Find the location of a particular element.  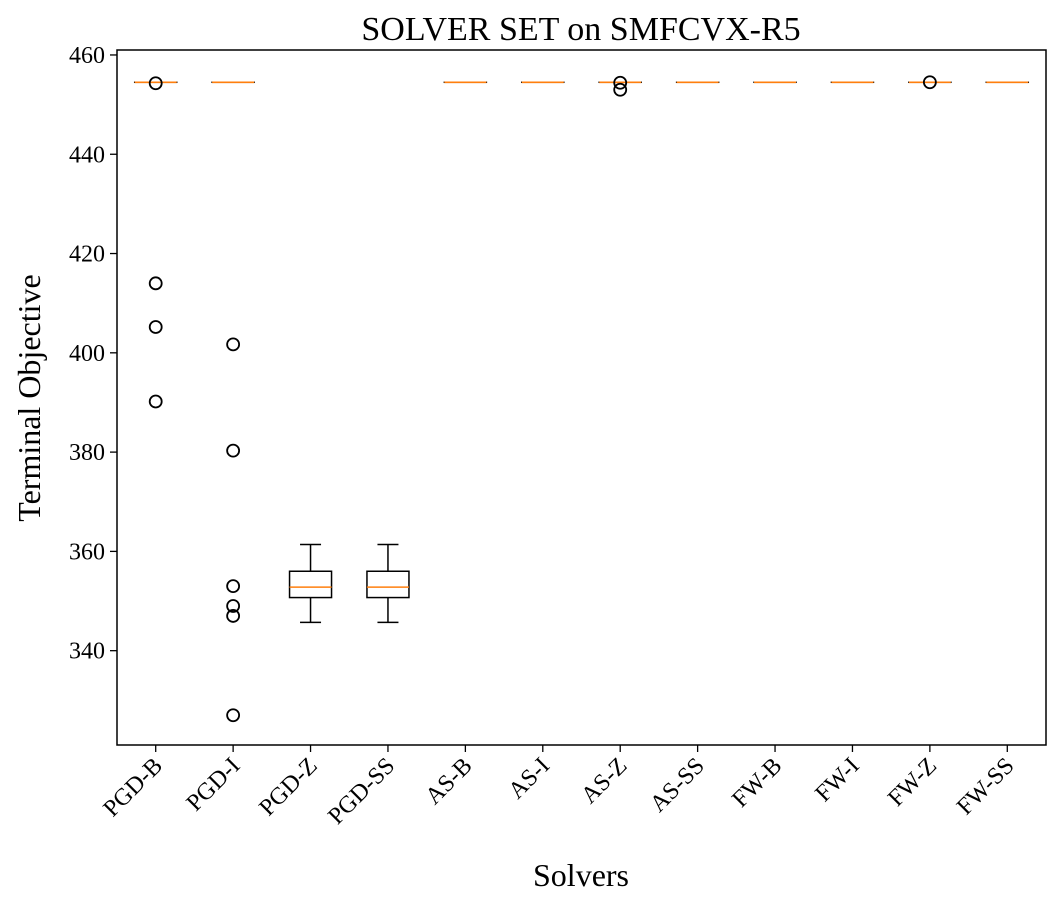

y-tick-label: 360 is located at coordinates (87, 552).